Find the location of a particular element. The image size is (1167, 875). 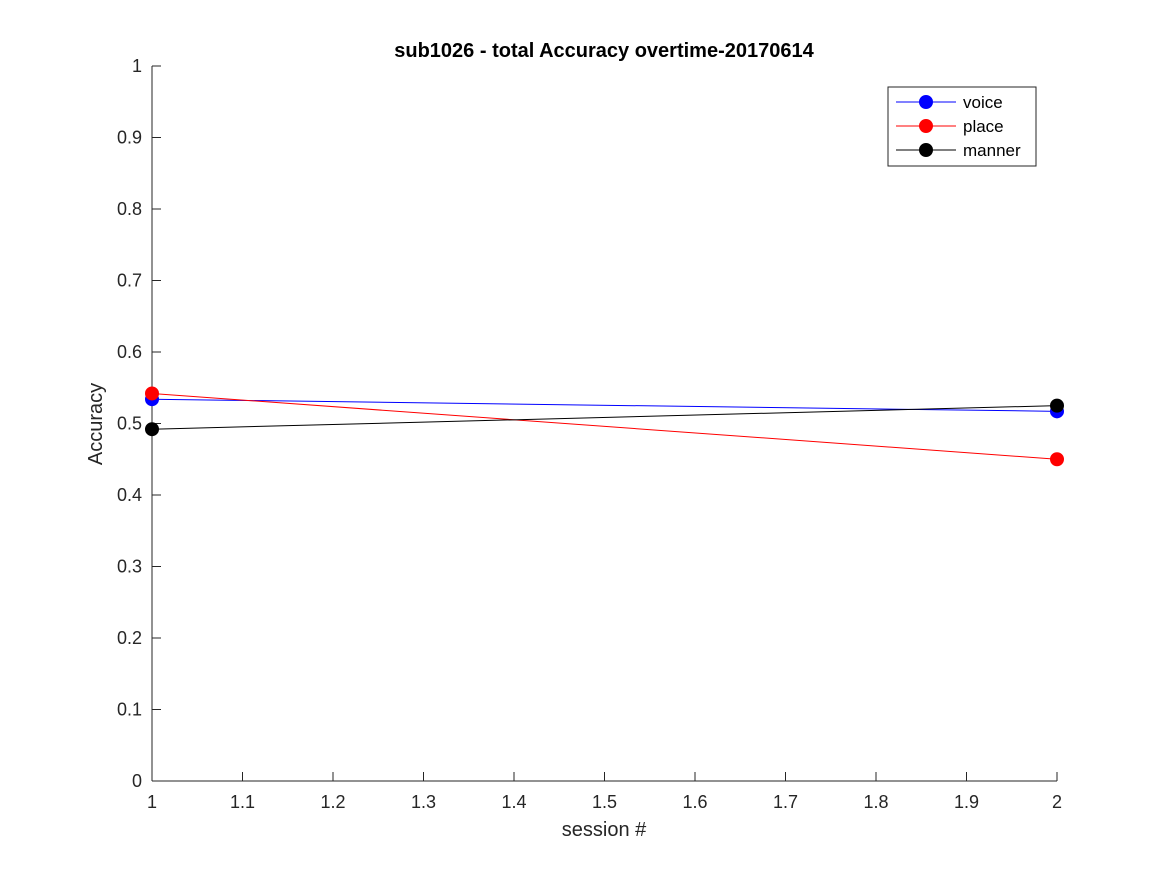

series-manner is located at coordinates (604, 417).